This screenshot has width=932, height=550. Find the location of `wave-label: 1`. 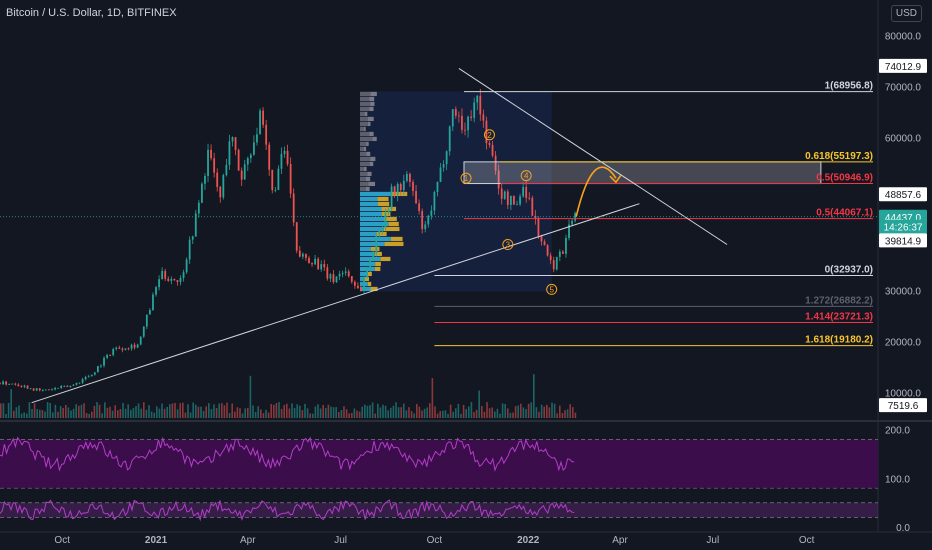

wave-label: 1 is located at coordinates (466, 178).